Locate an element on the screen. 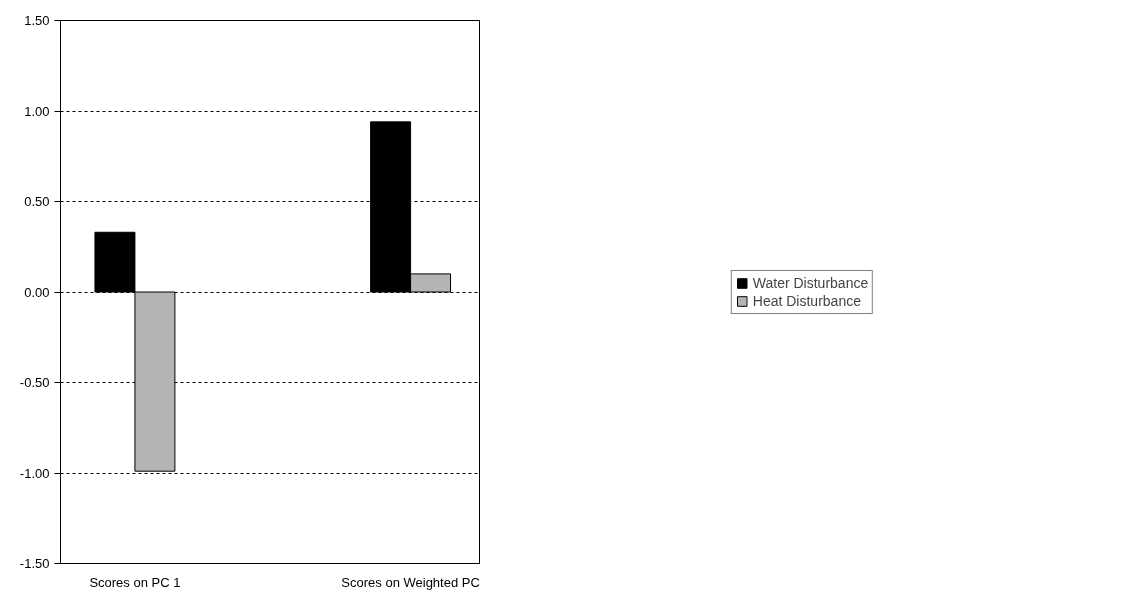  y-tick-label: 1.50 is located at coordinates (37, 20).